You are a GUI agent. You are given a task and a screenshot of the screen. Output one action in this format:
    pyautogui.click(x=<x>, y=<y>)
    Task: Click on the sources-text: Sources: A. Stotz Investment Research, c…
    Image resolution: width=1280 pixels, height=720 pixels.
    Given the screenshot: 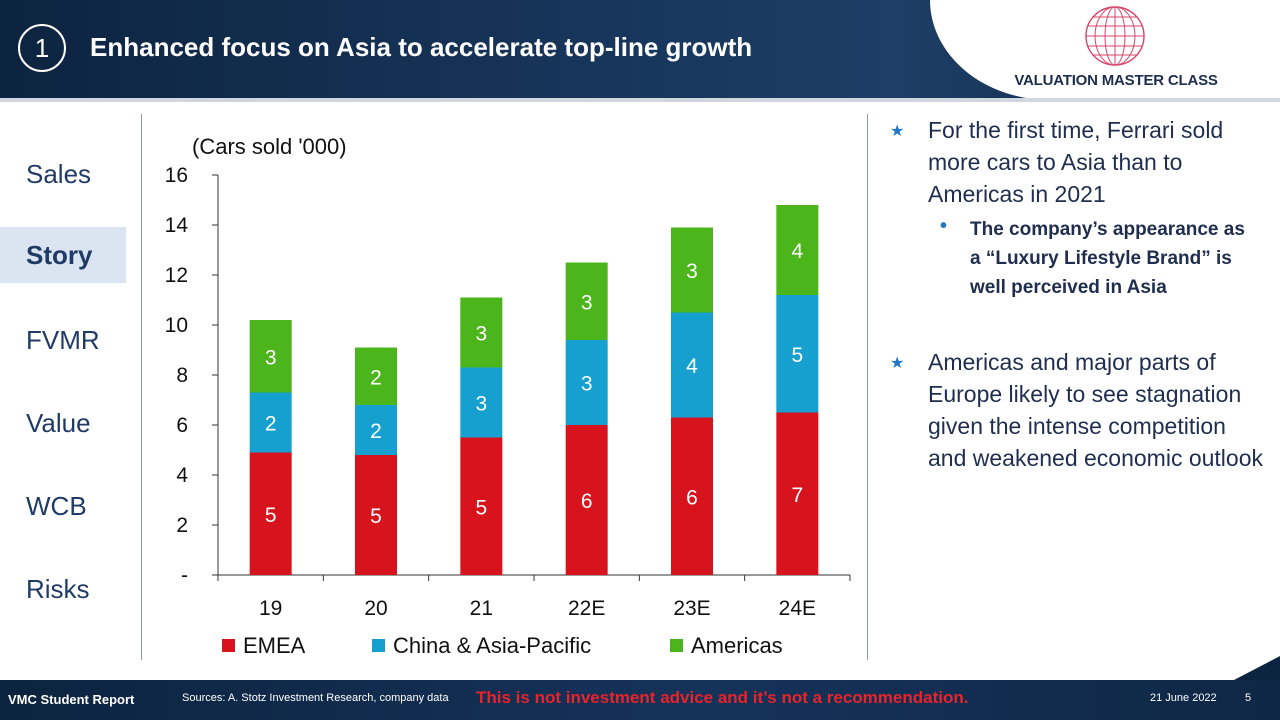 What is the action you would take?
    pyautogui.click(x=315, y=698)
    